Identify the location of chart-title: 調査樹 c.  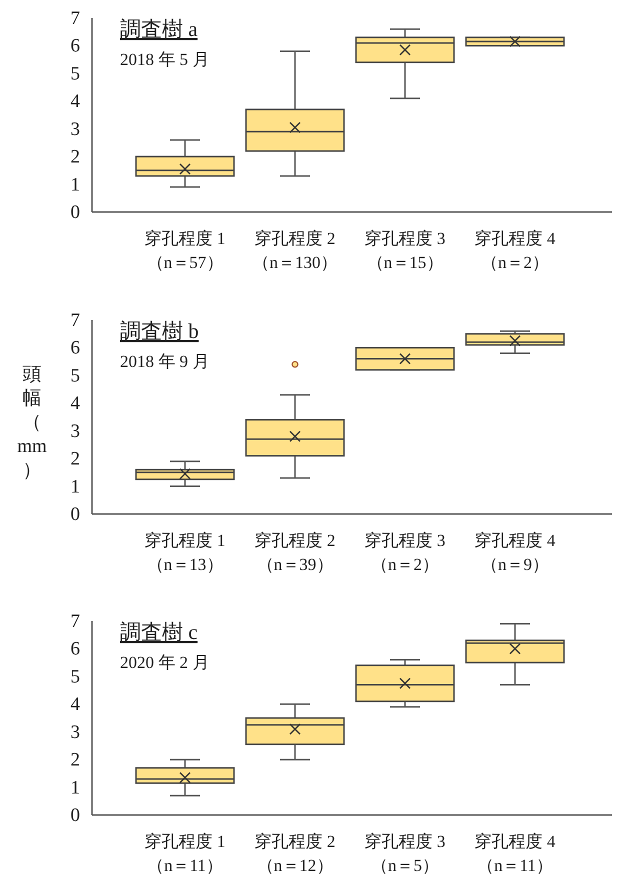
(159, 632).